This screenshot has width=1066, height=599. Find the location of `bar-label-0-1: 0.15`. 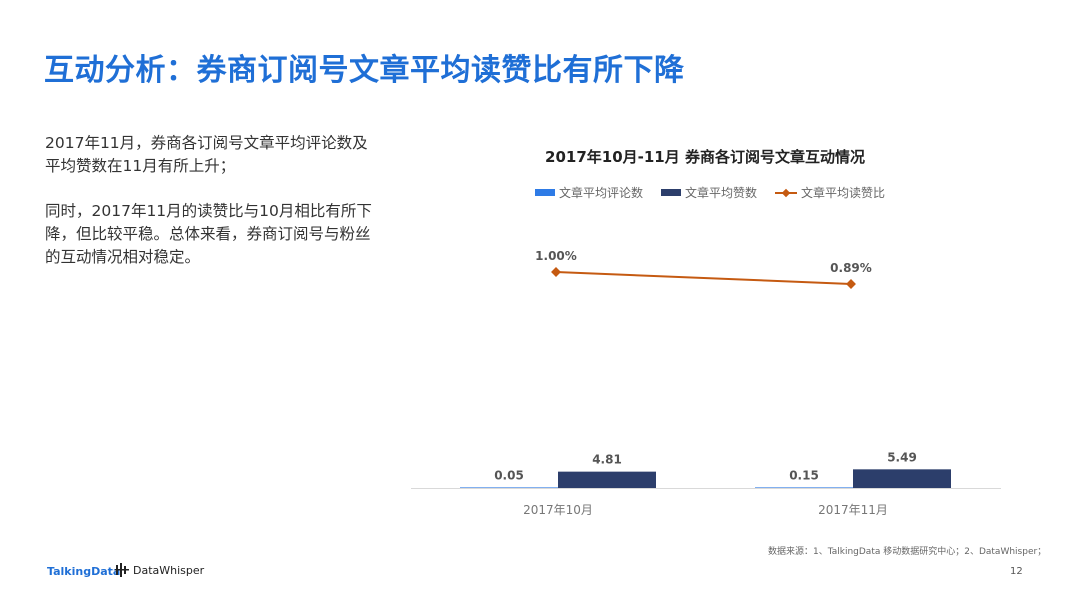

bar-label-0-1: 0.15 is located at coordinates (804, 475).